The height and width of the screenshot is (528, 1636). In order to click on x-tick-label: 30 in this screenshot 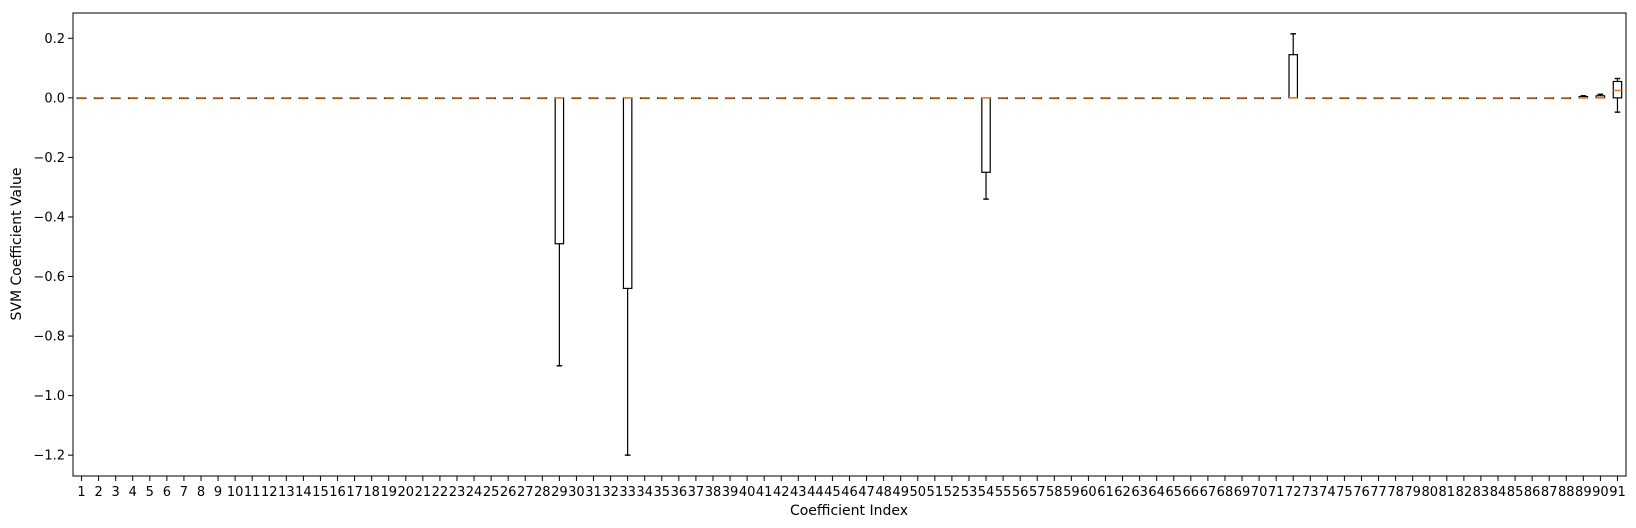, I will do `click(576, 492)`.